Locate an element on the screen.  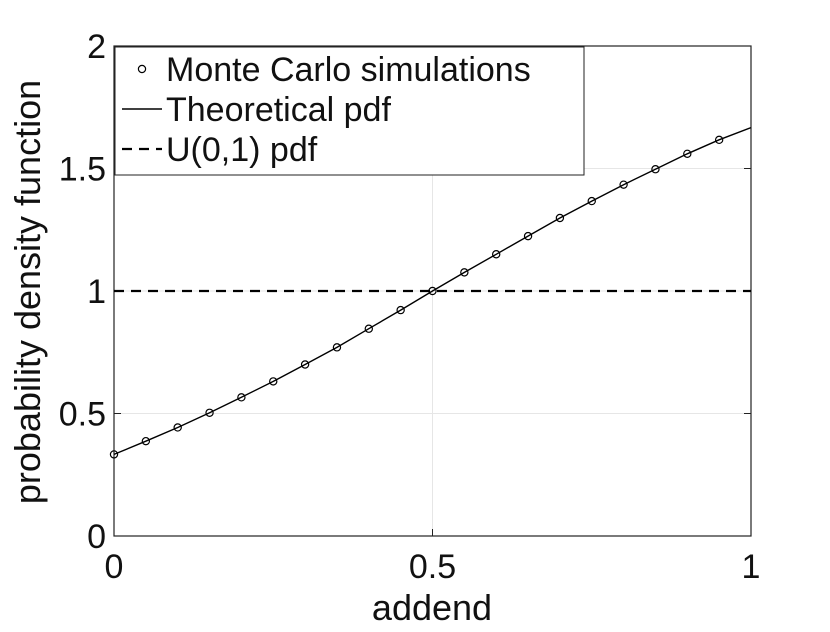
y-tick-label: 1.5 is located at coordinates (82, 170).